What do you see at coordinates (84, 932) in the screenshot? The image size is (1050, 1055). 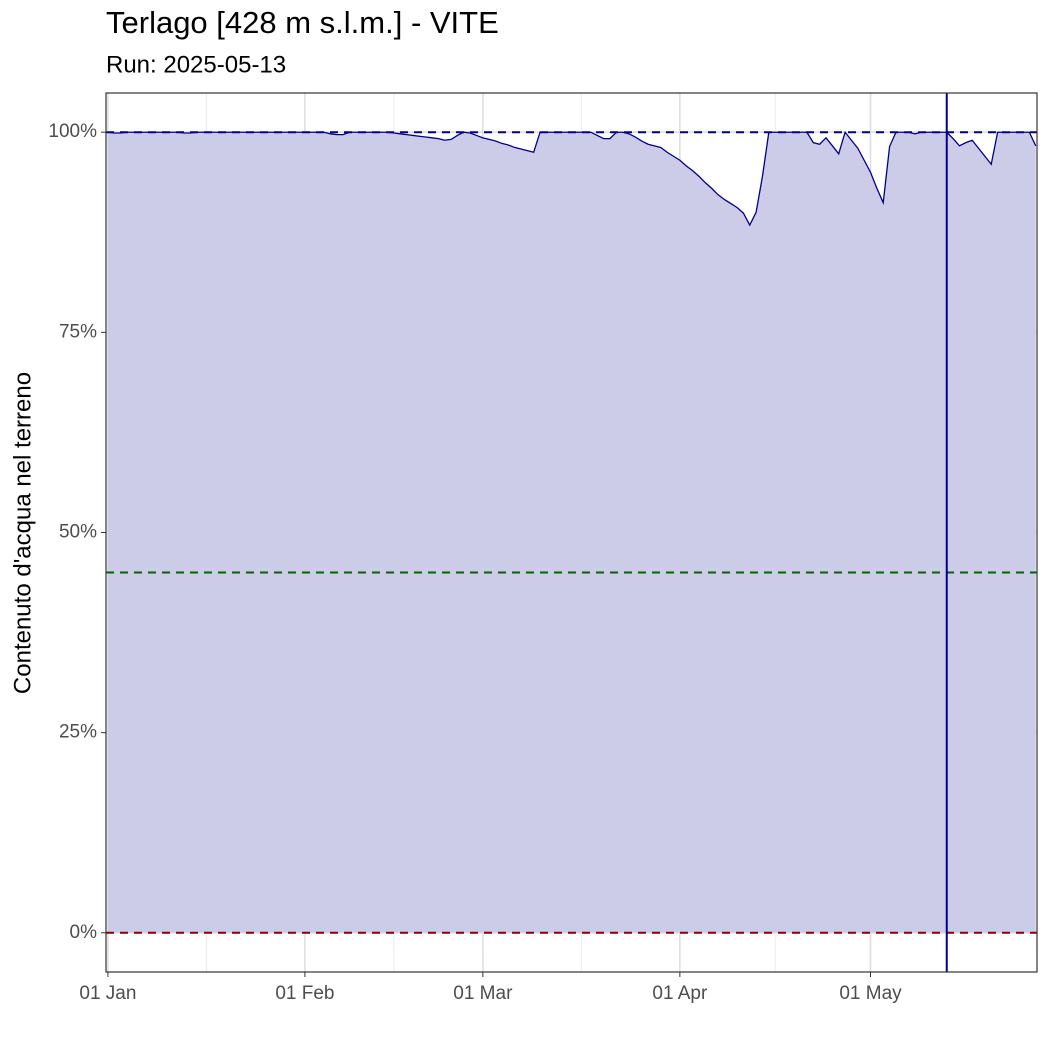 I see `y-tick-label: 0%` at bounding box center [84, 932].